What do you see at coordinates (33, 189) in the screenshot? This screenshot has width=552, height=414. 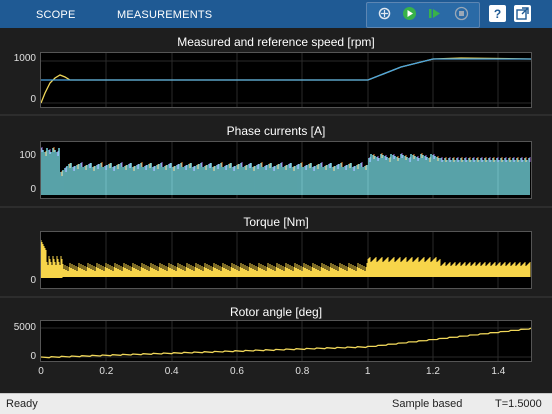 I see `currents-ytick-0: 0` at bounding box center [33, 189].